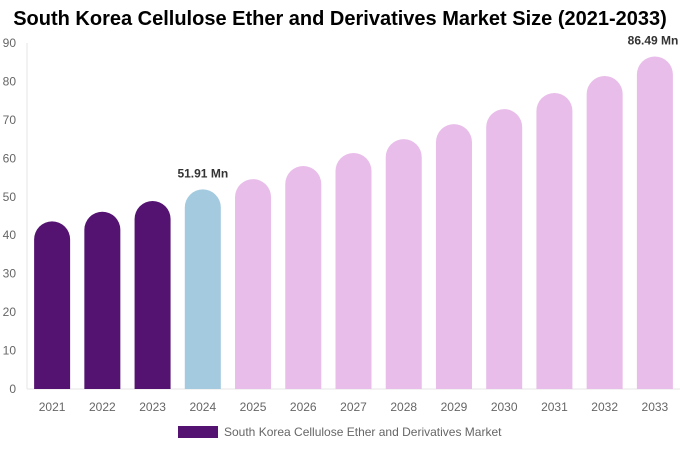  I want to click on x-tick-label: 2026, so click(303, 407).